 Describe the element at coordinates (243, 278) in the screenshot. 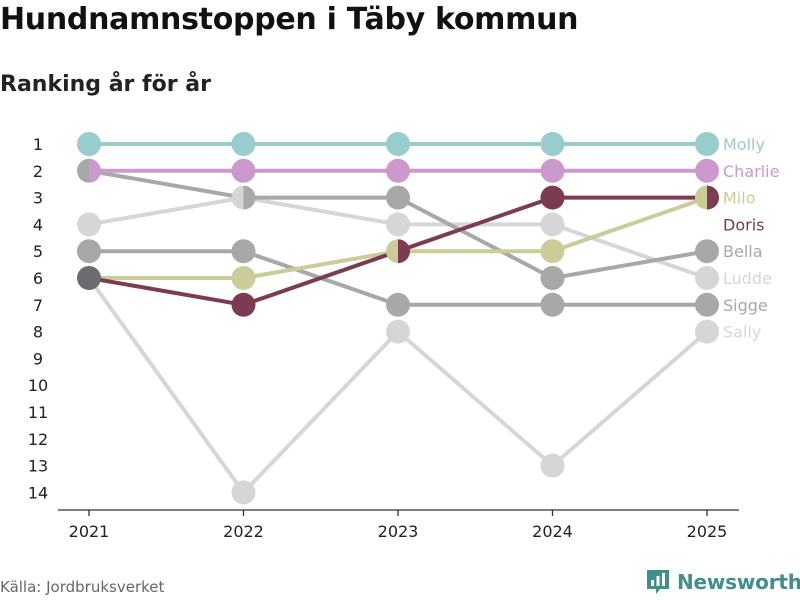

I see `marker-2022-milo` at that location.